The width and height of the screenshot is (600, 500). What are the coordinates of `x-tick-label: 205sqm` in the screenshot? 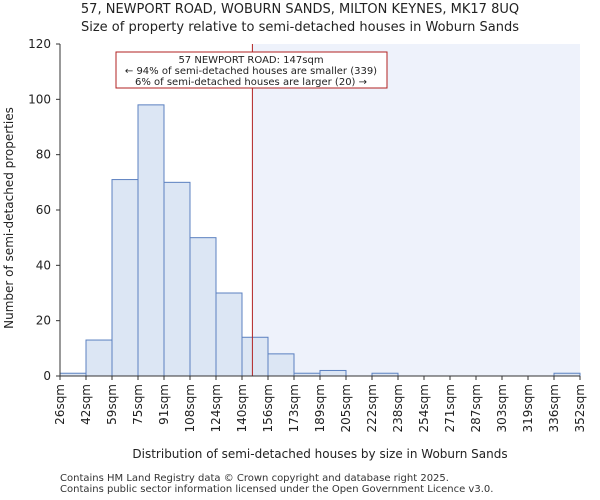 It's located at (346, 408).